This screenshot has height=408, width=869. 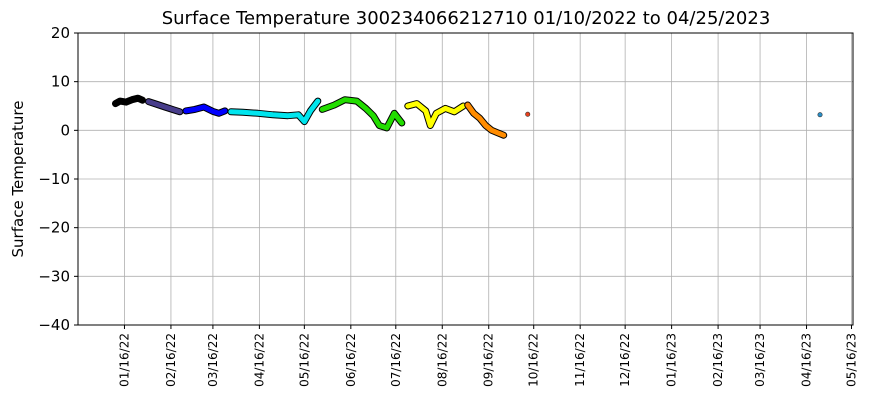 What do you see at coordinates (672, 360) in the screenshot?
I see `x-tick-label: 01/16/23` at bounding box center [672, 360].